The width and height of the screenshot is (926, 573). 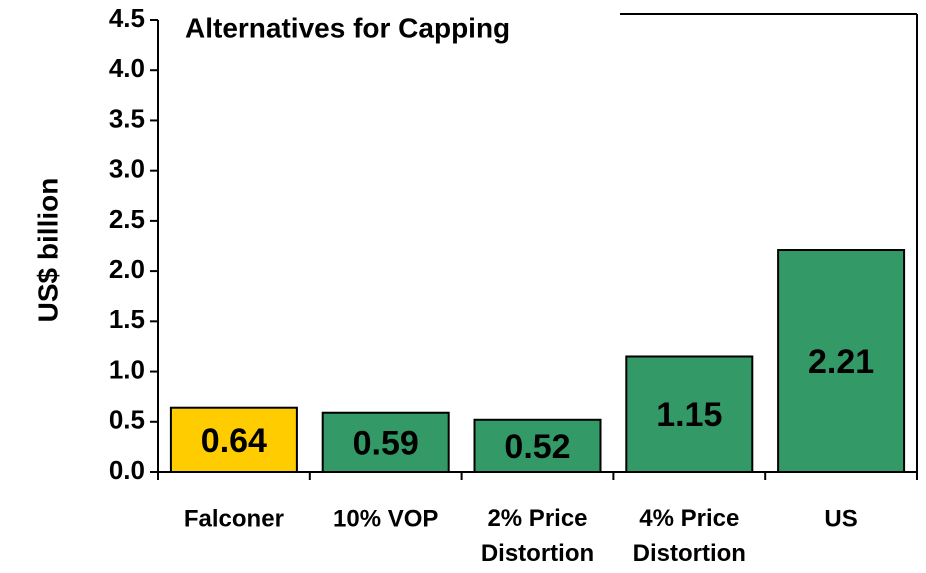 I want to click on x-tick-label: Falconer, so click(x=234, y=518).